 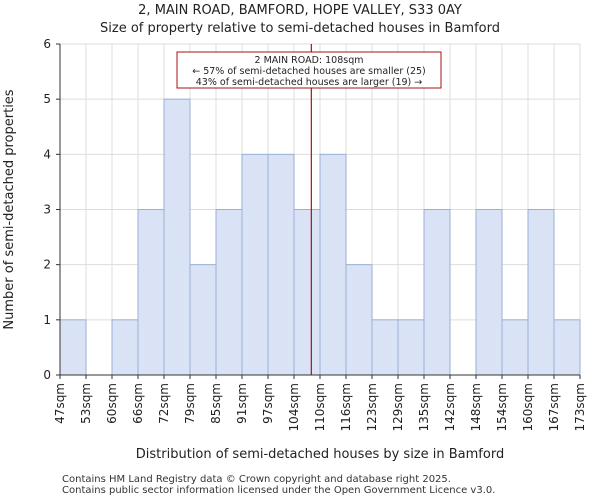 I want to click on x-tick-label: 53sqm, so click(x=86, y=403).